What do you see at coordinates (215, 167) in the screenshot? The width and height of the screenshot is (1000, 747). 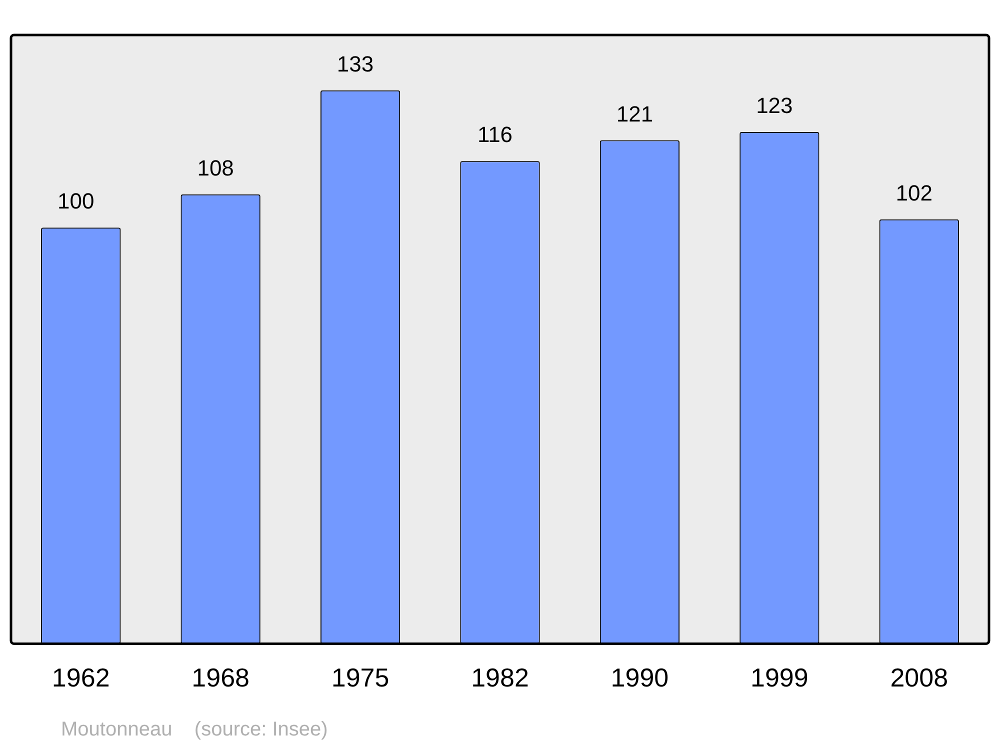 I see `data-label: 108` at bounding box center [215, 167].